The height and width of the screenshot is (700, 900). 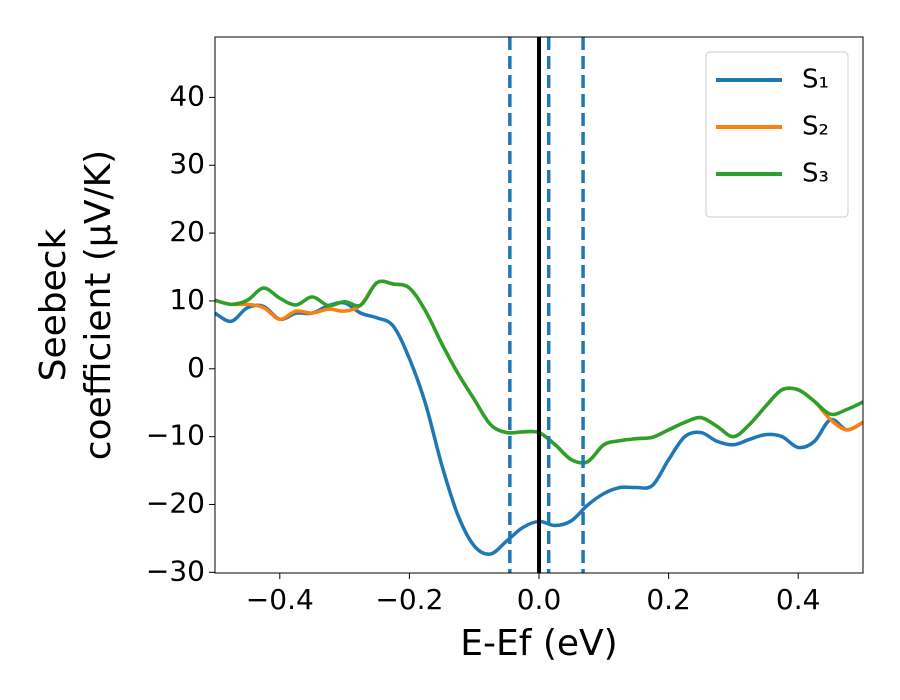 I want to click on x-tick-label: −0.4, so click(x=280, y=599).